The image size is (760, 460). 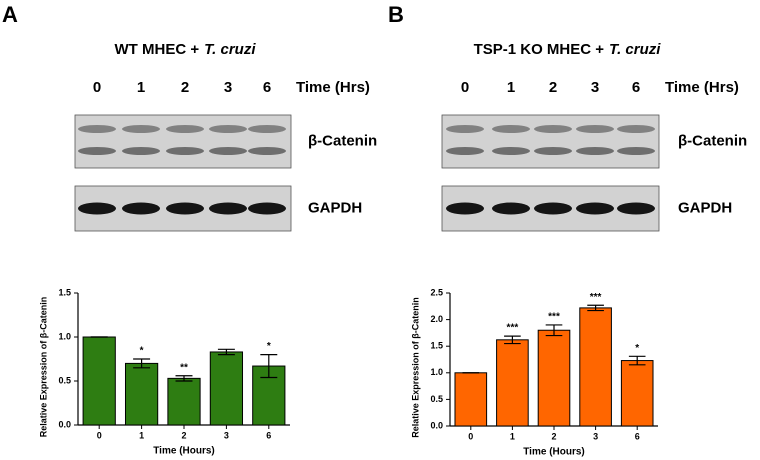 I want to click on panel-title: WT MHEC + T. cruzi, so click(x=186, y=49).